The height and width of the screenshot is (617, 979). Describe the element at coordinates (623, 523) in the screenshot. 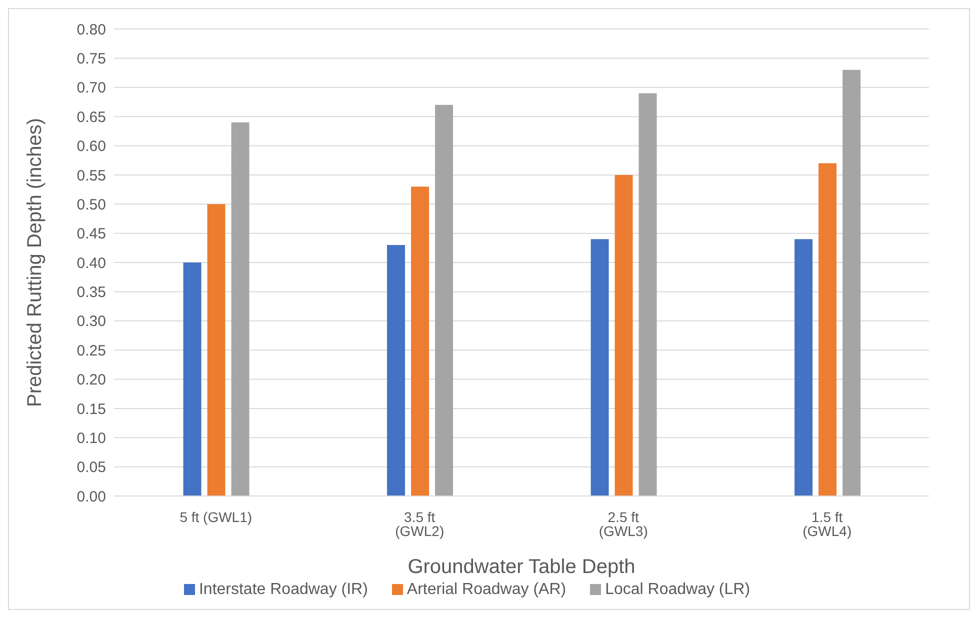

I see `x-tick-label: 2.5 ft (GWL3)` at that location.